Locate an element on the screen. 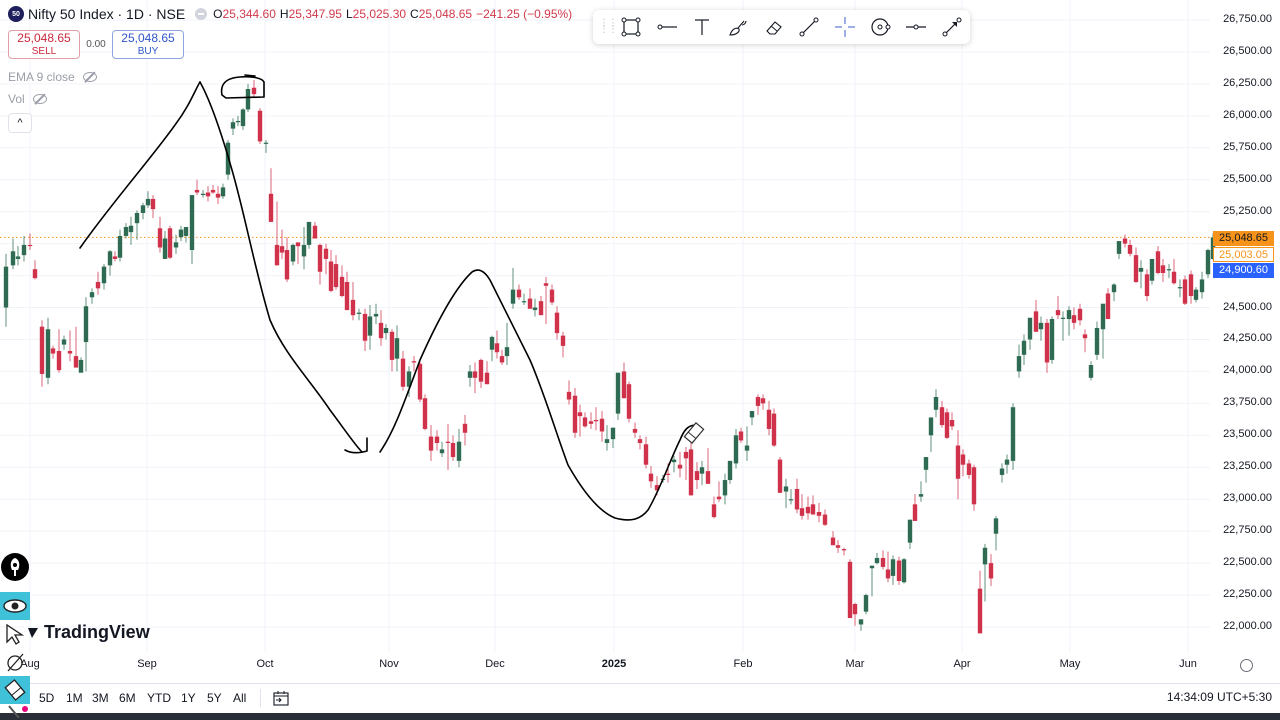 Image resolution: width=1280 pixels, height=720 pixels. pen-nib-tool-icon is located at coordinates (15, 567).